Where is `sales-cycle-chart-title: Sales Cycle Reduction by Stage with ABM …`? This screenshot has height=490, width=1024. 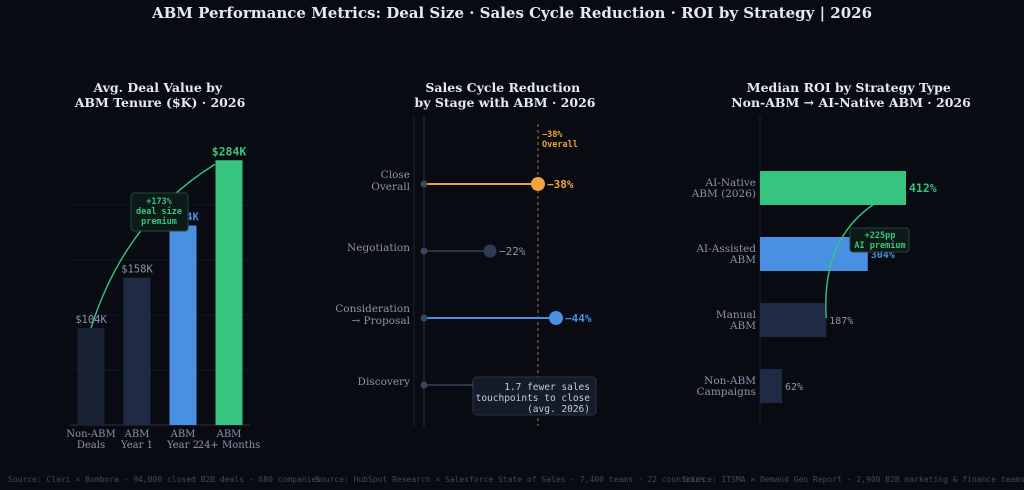
sales-cycle-chart-title: Sales Cycle Reduction by Stage with ABM … is located at coordinates (505, 95).